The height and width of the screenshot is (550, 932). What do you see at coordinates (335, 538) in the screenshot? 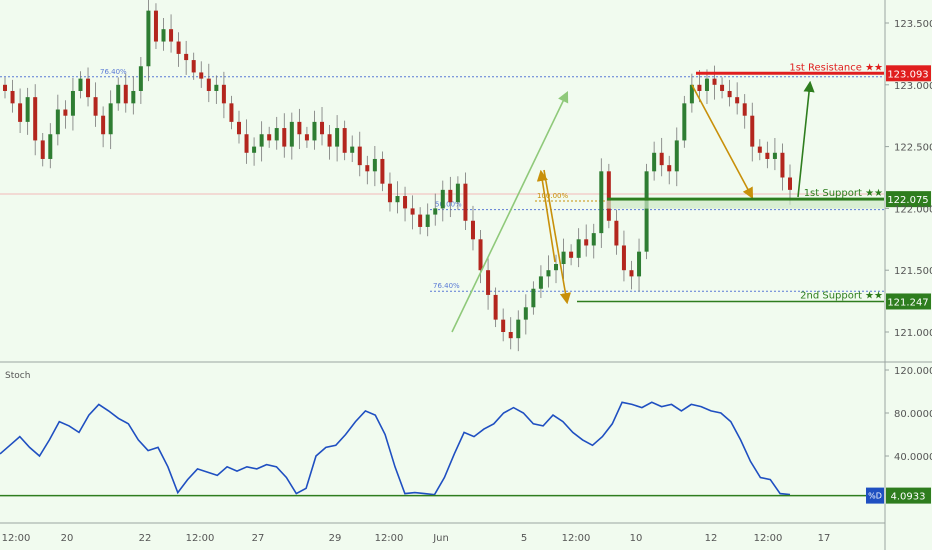
I see `time-tick-label: 29` at bounding box center [335, 538].